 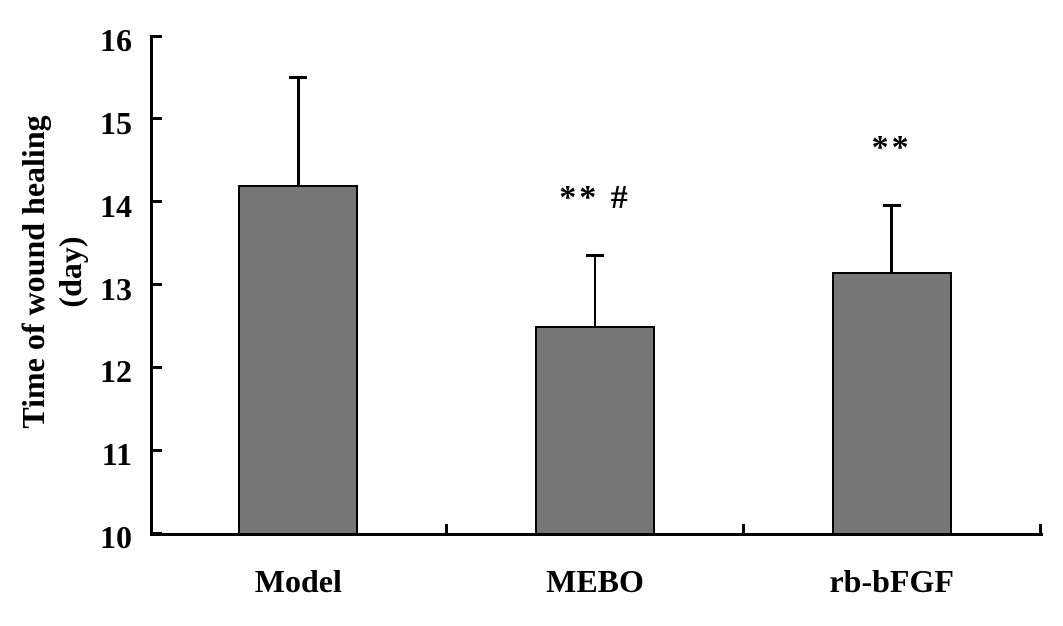 I want to click on y-axis-tick-label: 10, so click(x=116, y=537).